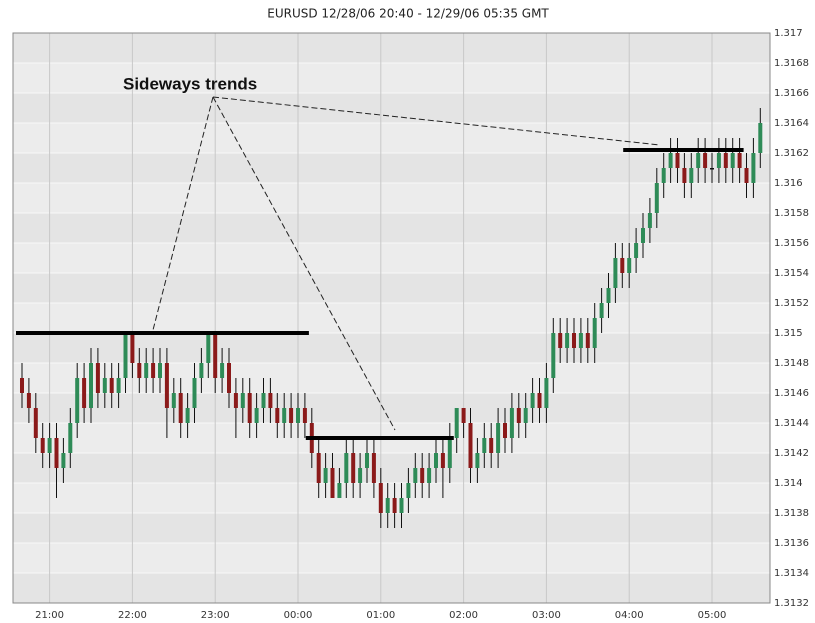  Describe the element at coordinates (298, 615) in the screenshot. I see `x-tick-label: 00:00` at that location.